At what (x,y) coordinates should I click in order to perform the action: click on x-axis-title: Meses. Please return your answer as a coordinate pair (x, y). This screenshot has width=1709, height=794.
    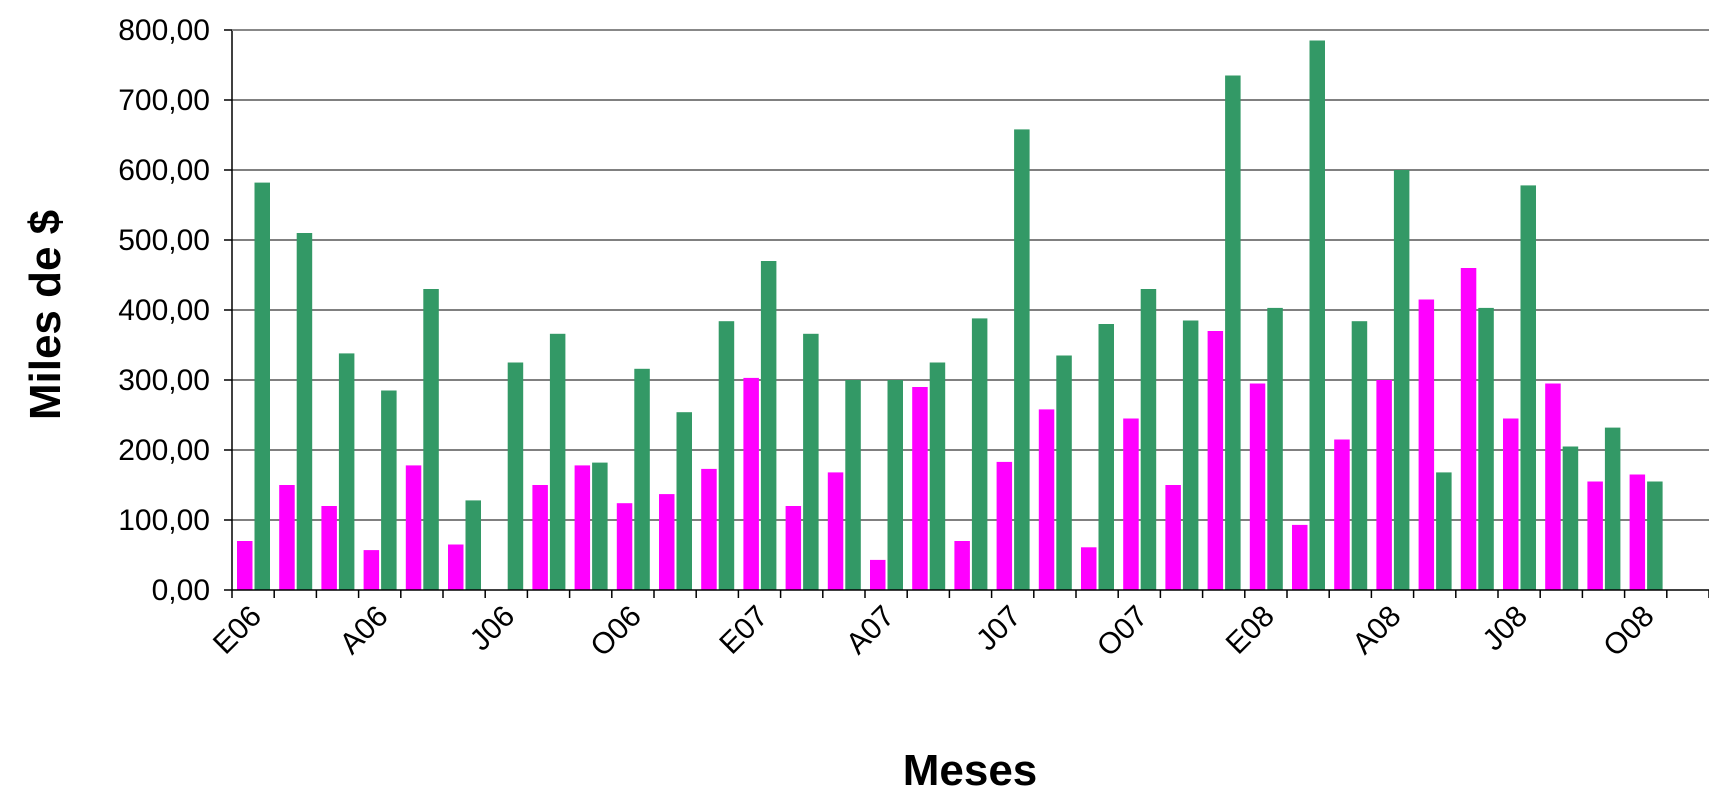
    Looking at the image, I should click on (970, 770).